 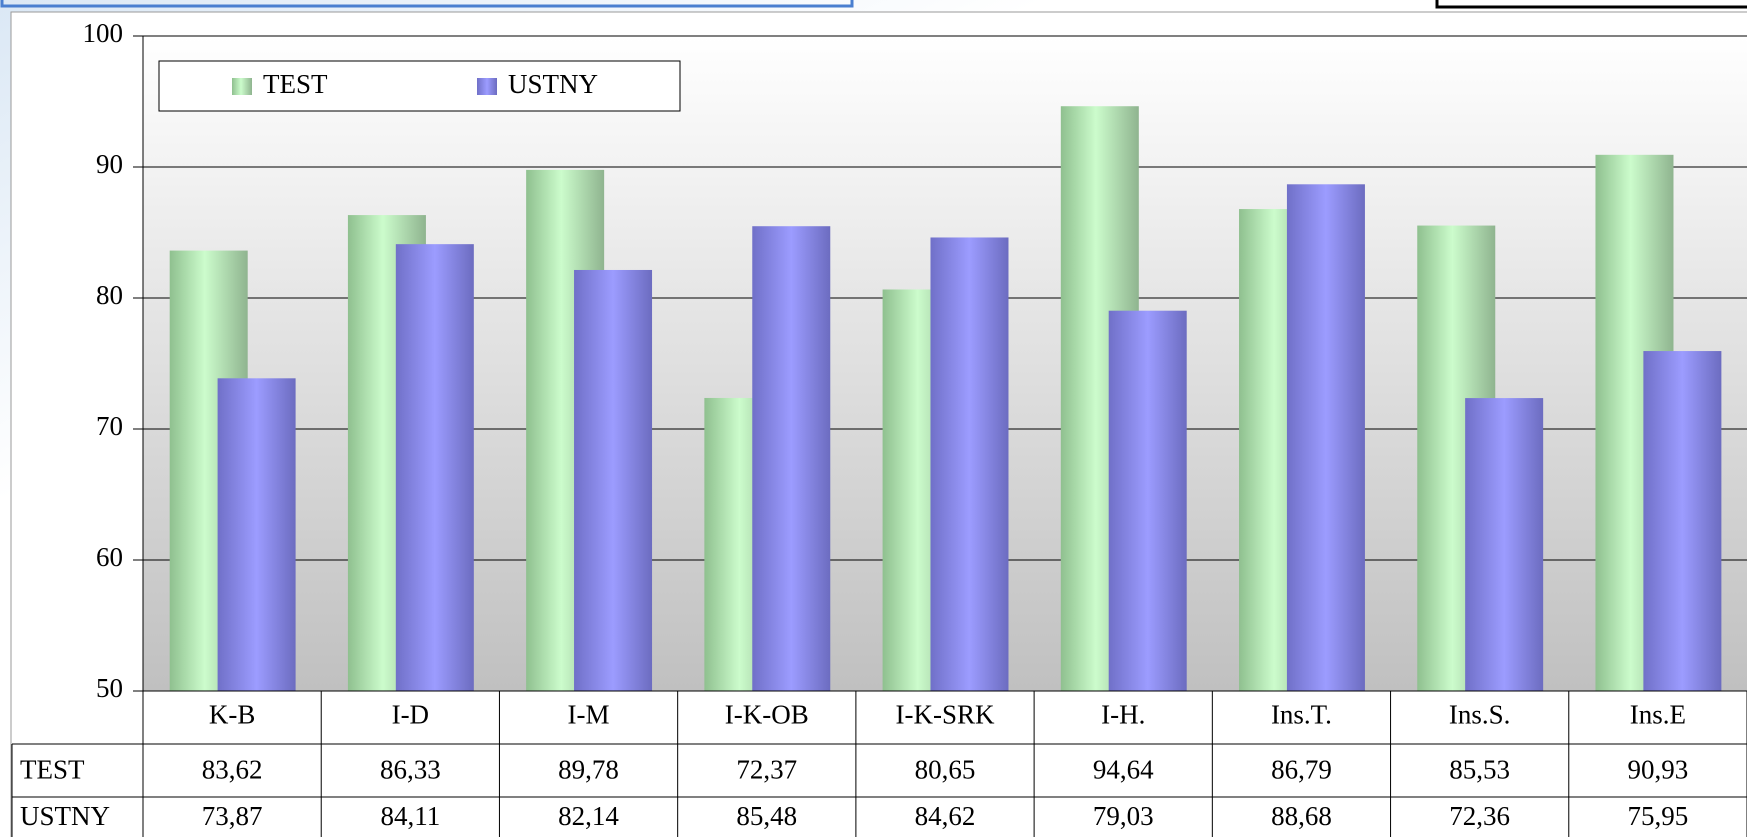 What do you see at coordinates (1479, 816) in the screenshot?
I see `table-cell: 72,36` at bounding box center [1479, 816].